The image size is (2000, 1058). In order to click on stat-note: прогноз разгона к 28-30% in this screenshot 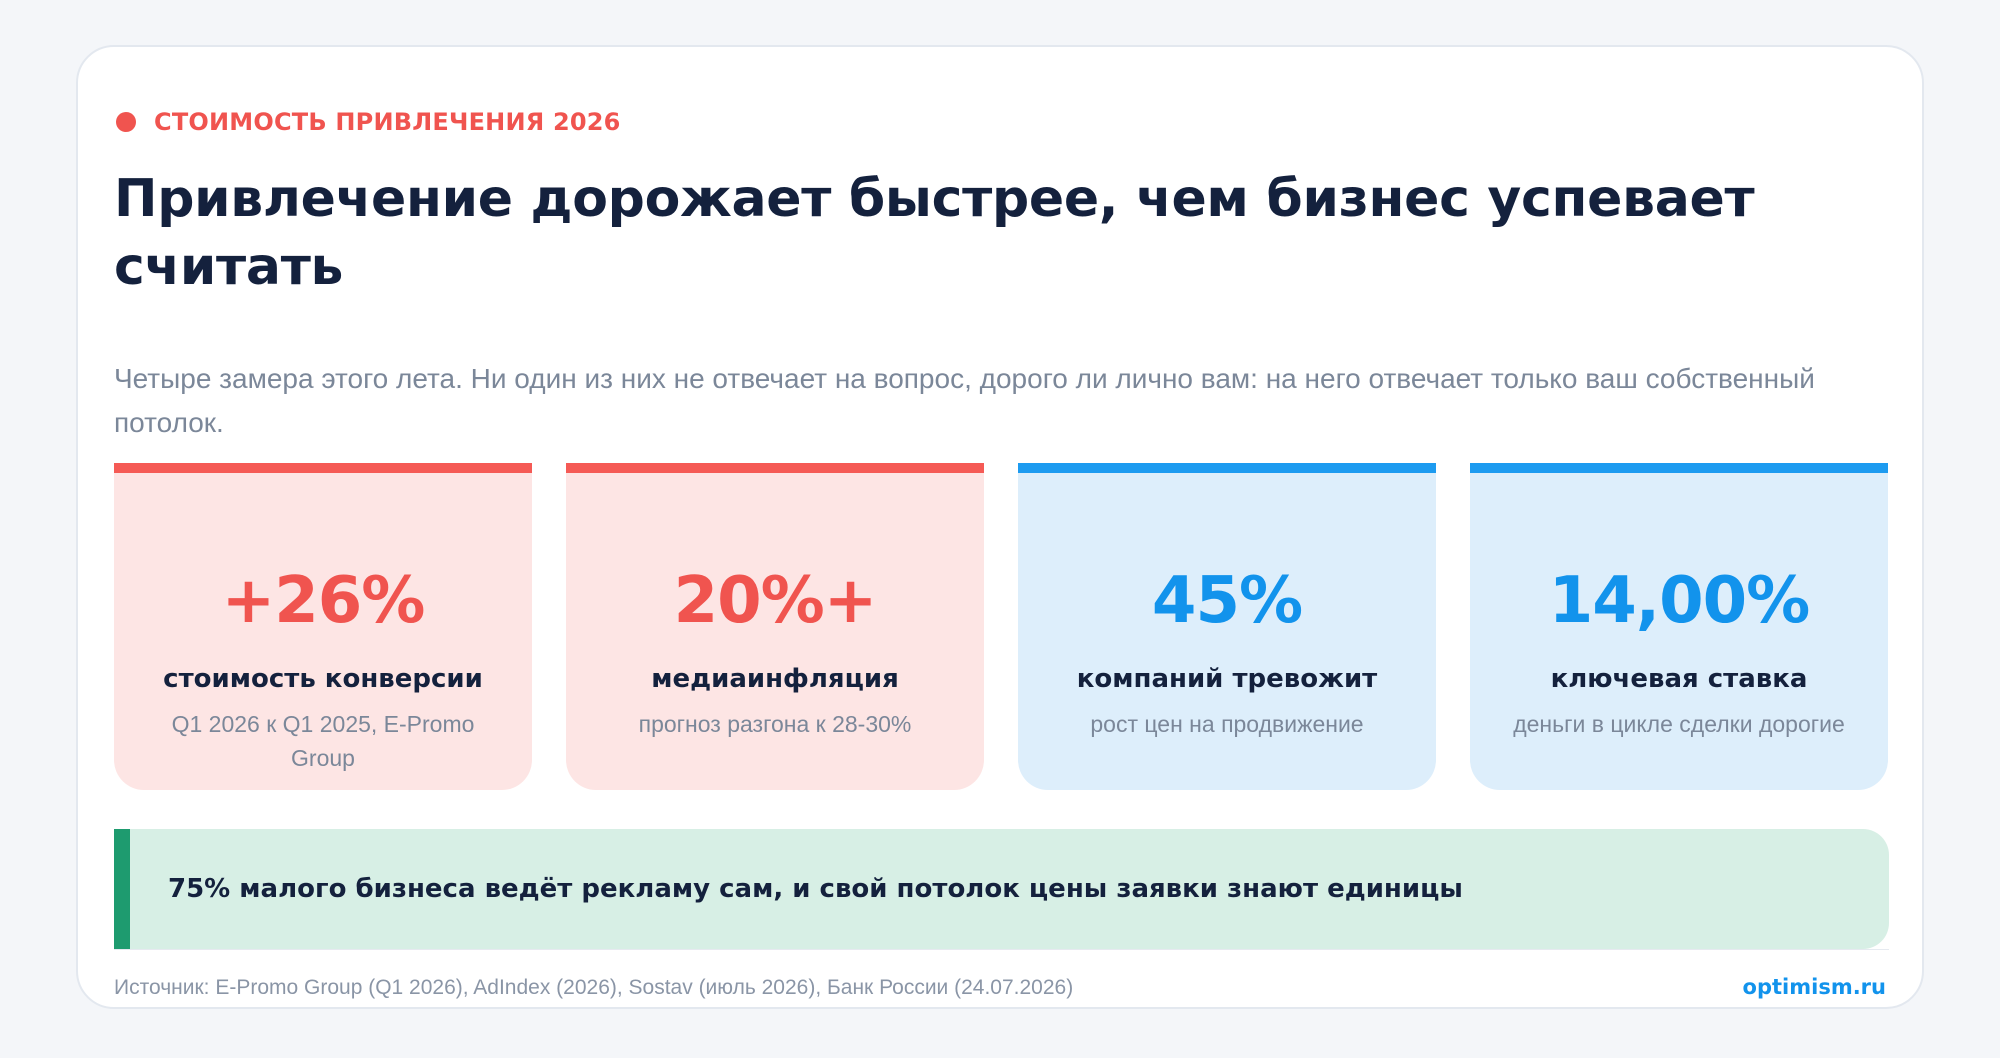, I will do `click(775, 724)`.